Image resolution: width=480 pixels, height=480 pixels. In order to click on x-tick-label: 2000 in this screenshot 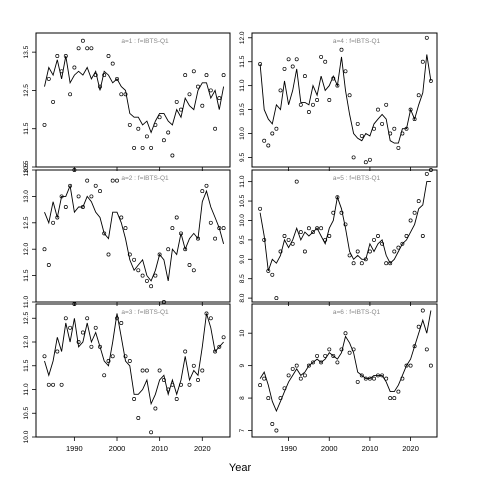, I will do `click(329, 448)`.